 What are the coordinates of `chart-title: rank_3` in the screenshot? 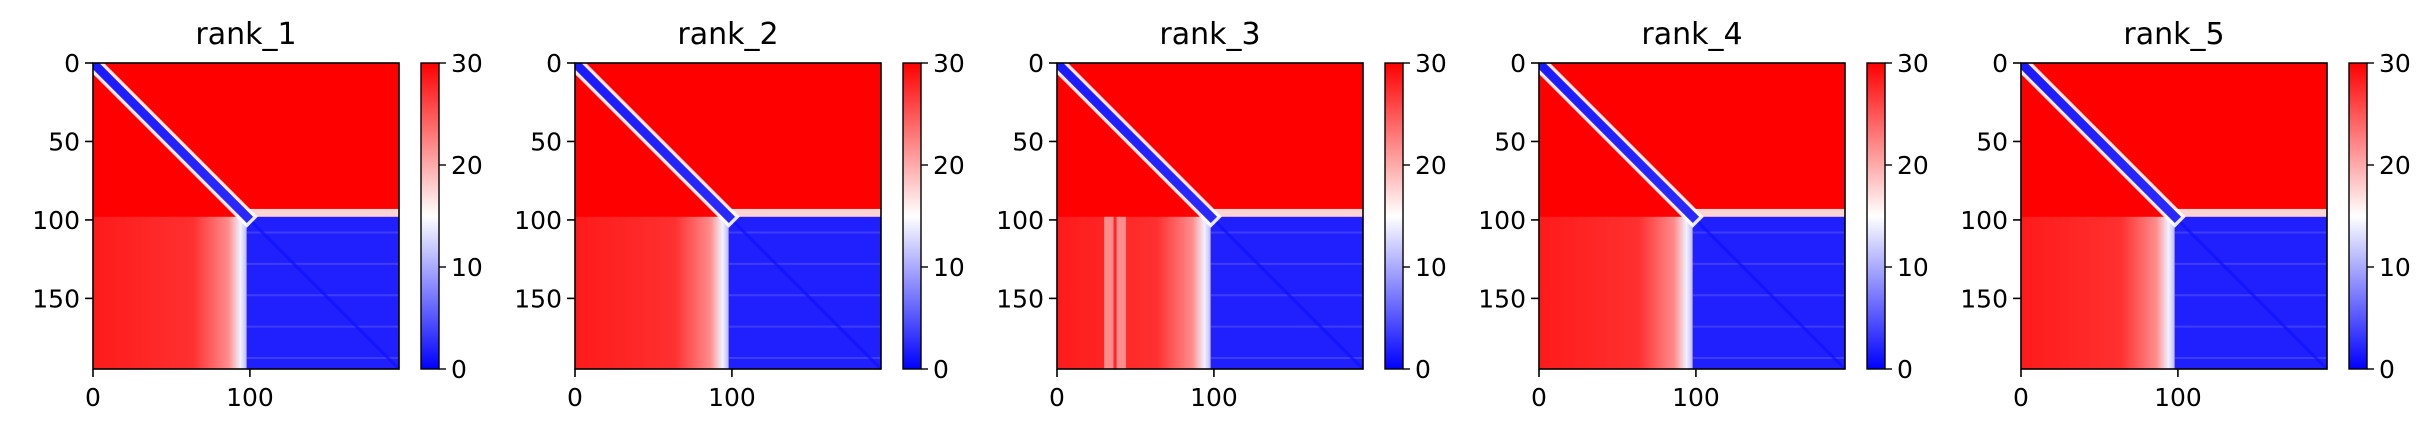 It's located at (1209, 34).